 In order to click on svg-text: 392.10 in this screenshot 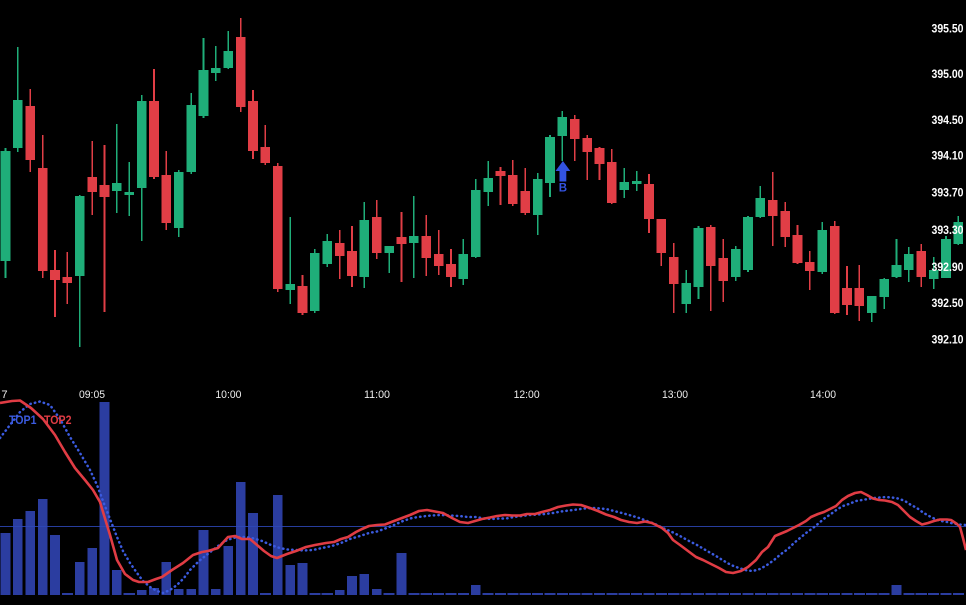, I will do `click(948, 339)`.